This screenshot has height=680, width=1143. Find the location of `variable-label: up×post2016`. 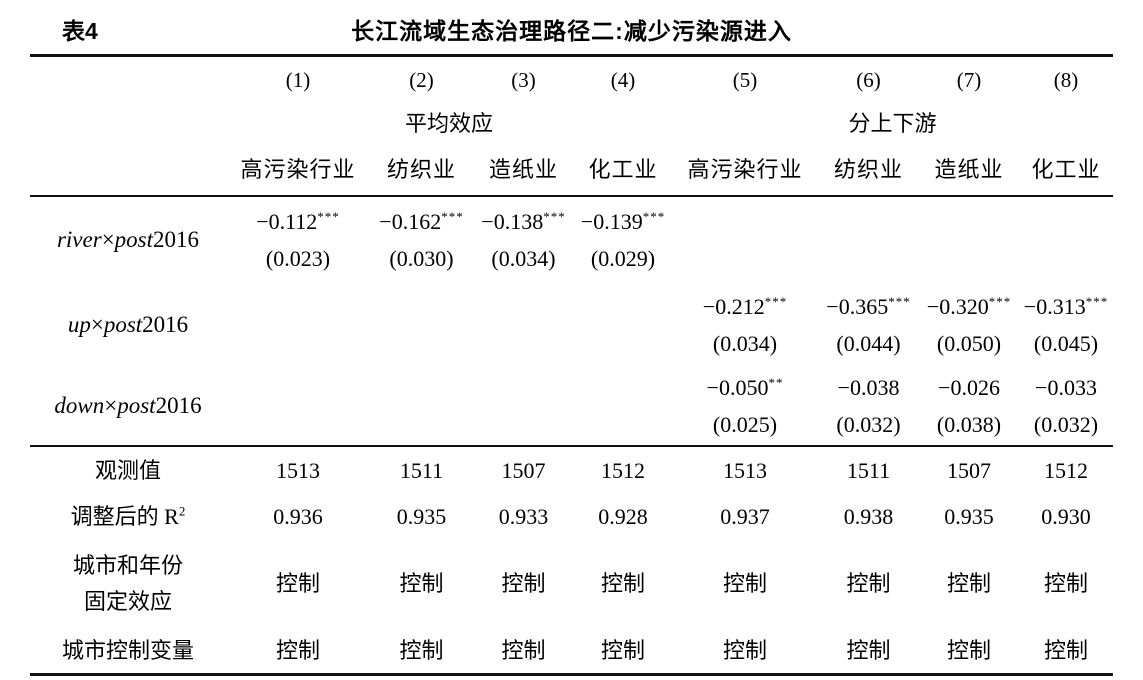

variable-label: up×post2016 is located at coordinates (128, 325).